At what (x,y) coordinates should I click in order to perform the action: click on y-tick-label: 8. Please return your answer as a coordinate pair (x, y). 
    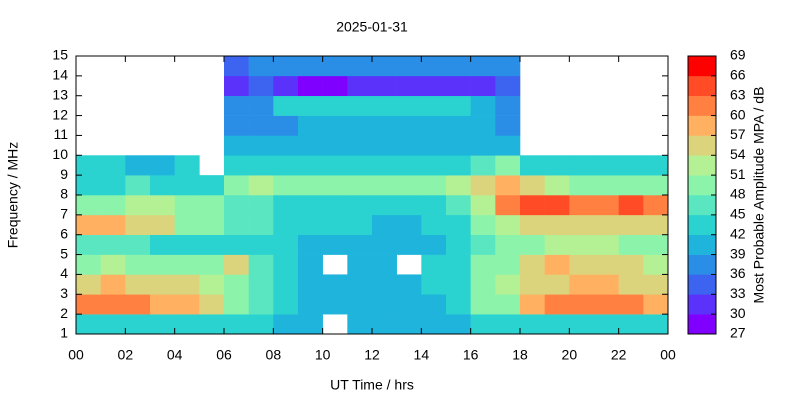
    Looking at the image, I should click on (64, 194).